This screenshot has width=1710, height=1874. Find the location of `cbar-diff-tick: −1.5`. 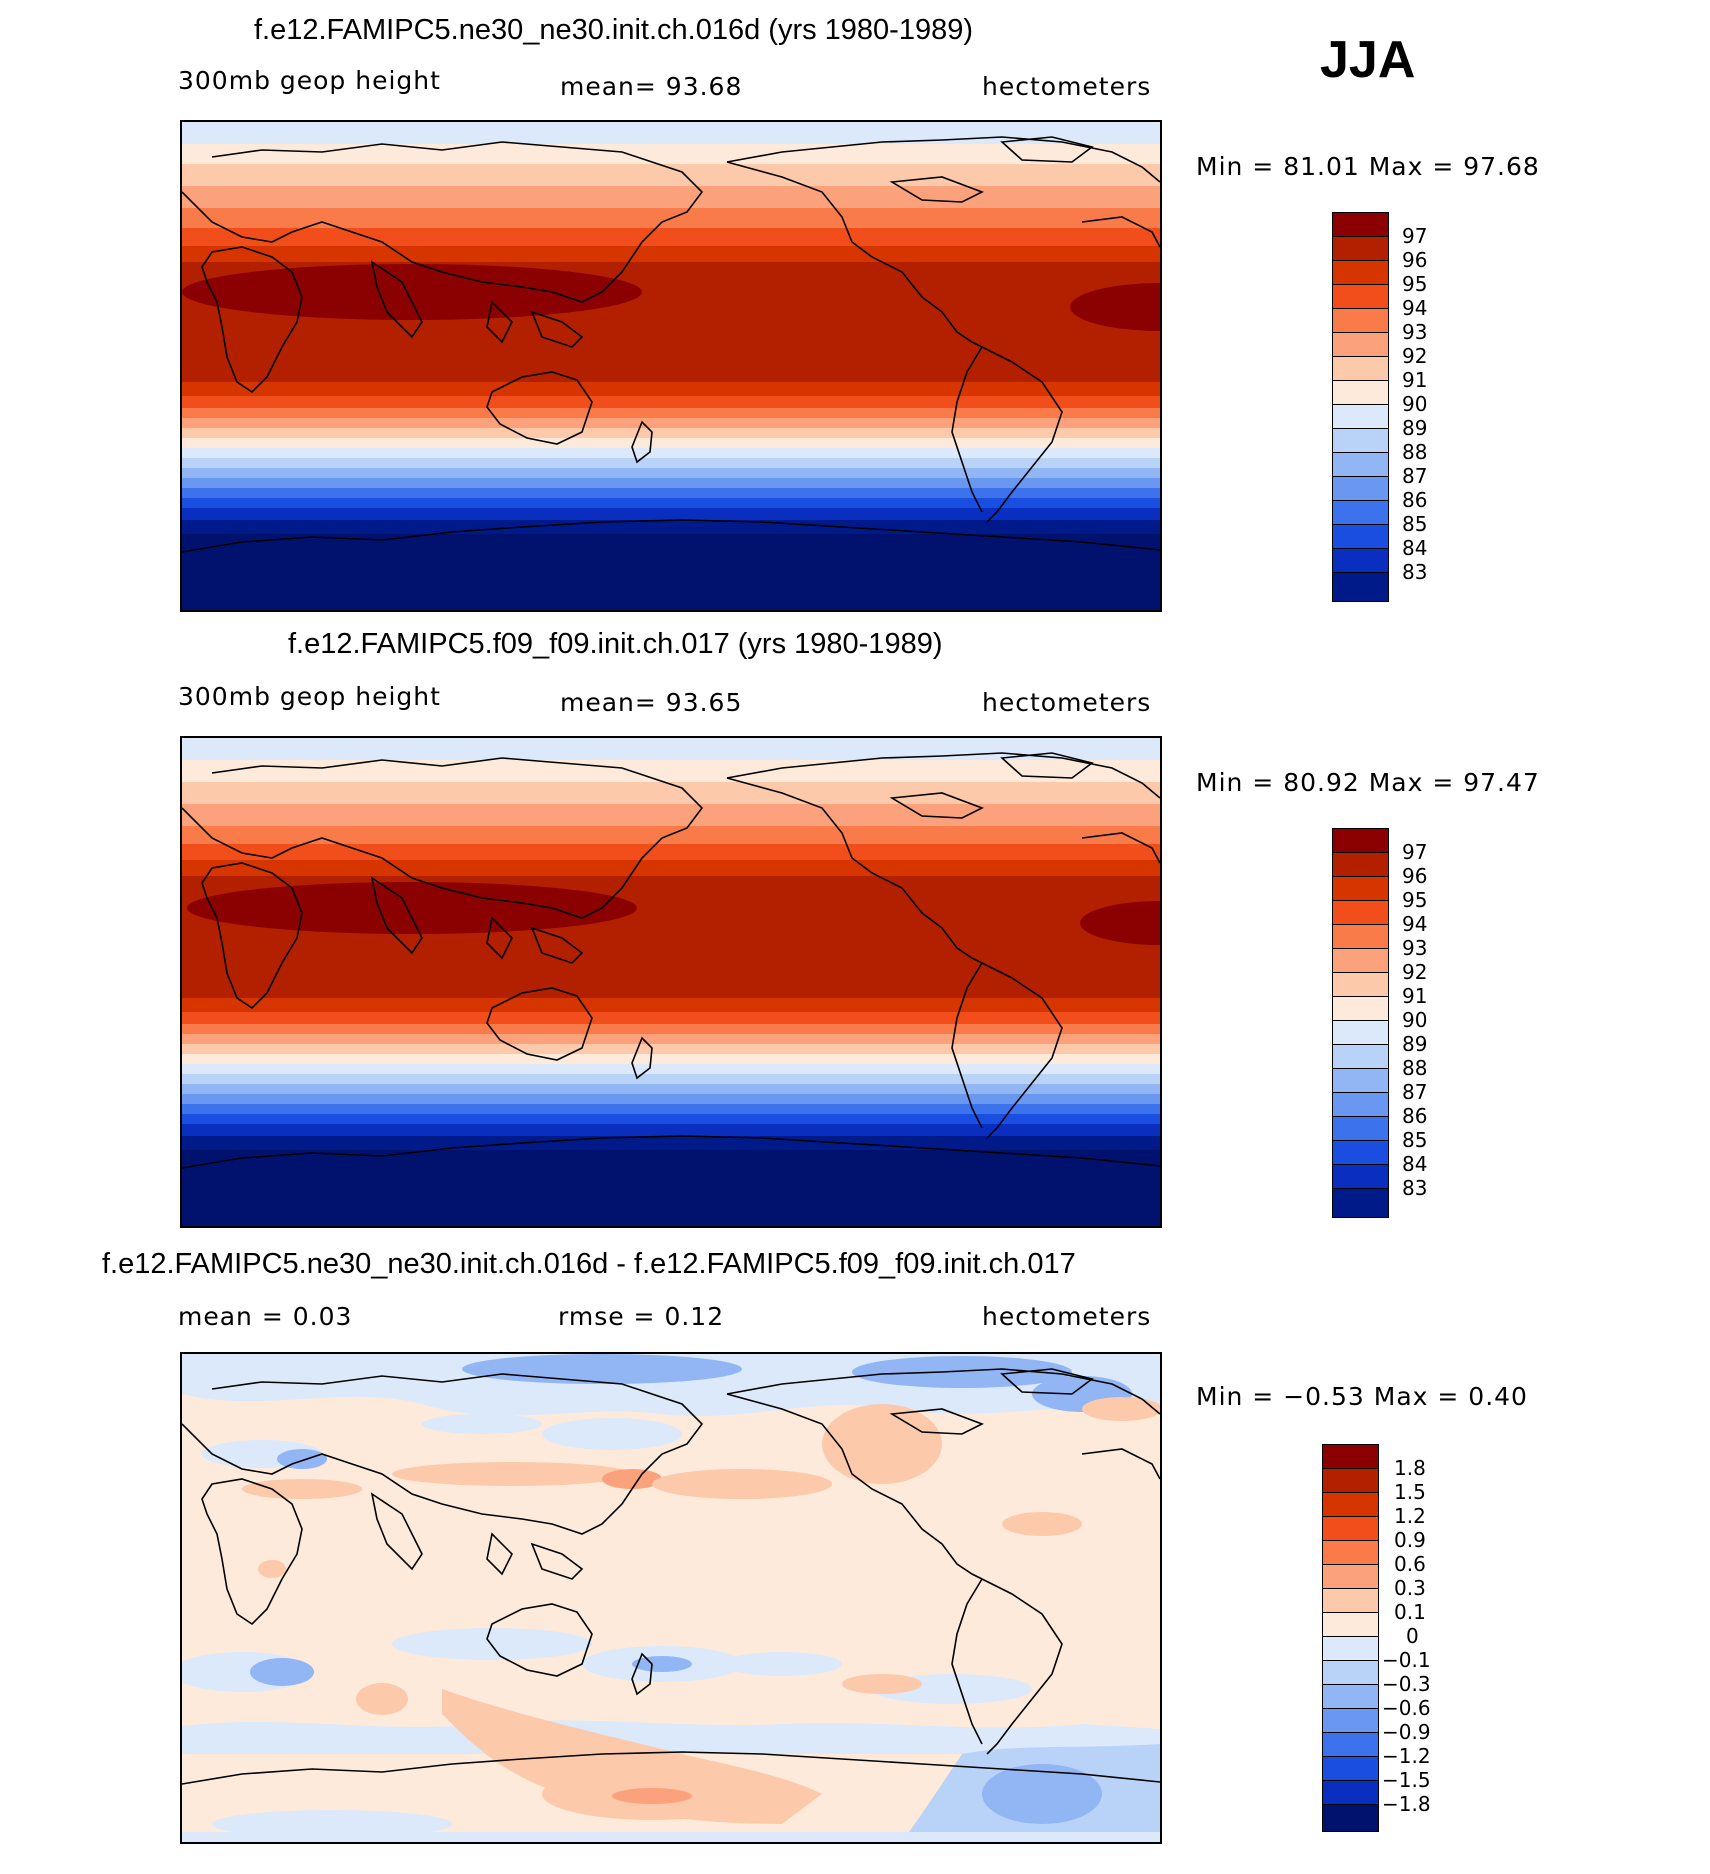

cbar-diff-tick: −1.5 is located at coordinates (1406, 1780).